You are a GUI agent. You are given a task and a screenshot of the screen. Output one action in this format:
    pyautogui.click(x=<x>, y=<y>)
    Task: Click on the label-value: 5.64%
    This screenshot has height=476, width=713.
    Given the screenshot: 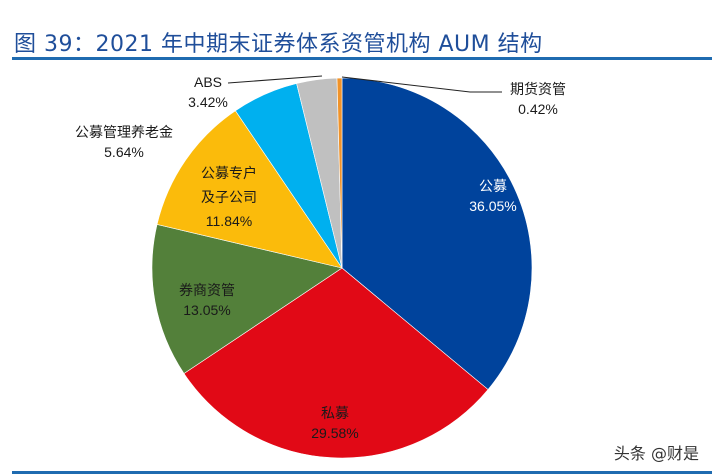 What is the action you would take?
    pyautogui.click(x=124, y=152)
    